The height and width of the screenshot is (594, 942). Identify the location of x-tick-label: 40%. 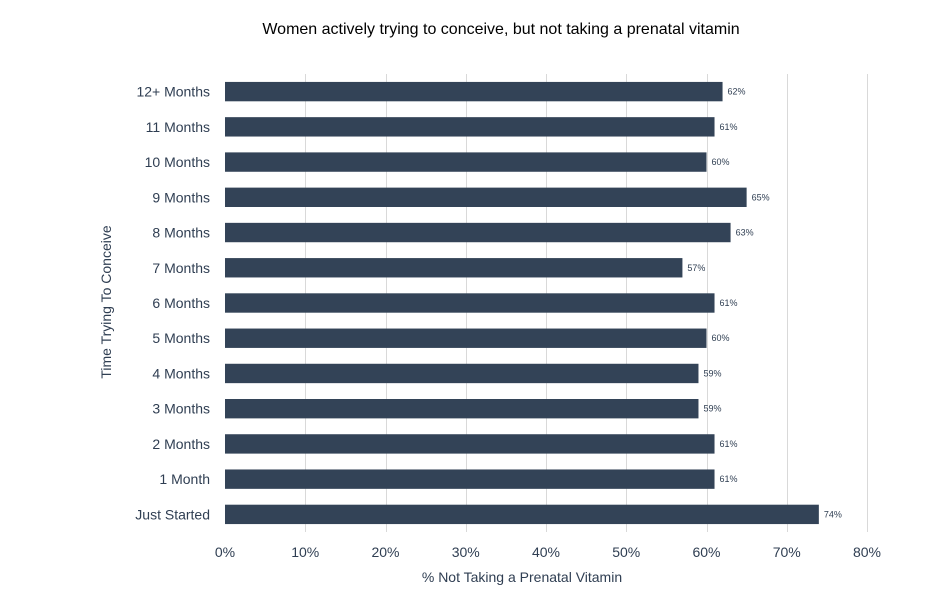
(546, 552).